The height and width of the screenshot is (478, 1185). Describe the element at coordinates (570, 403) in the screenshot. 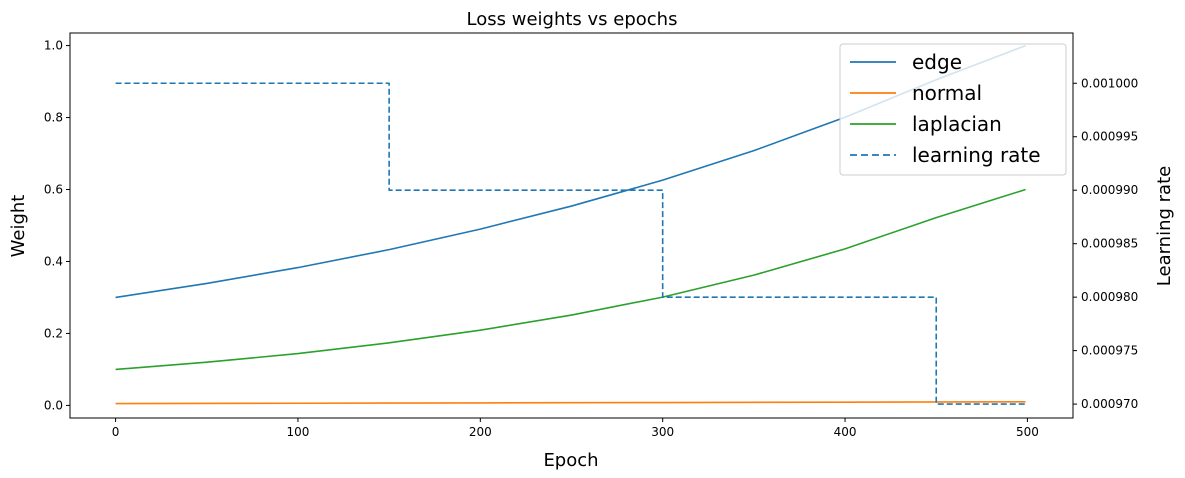

I see `series-line-normal` at that location.